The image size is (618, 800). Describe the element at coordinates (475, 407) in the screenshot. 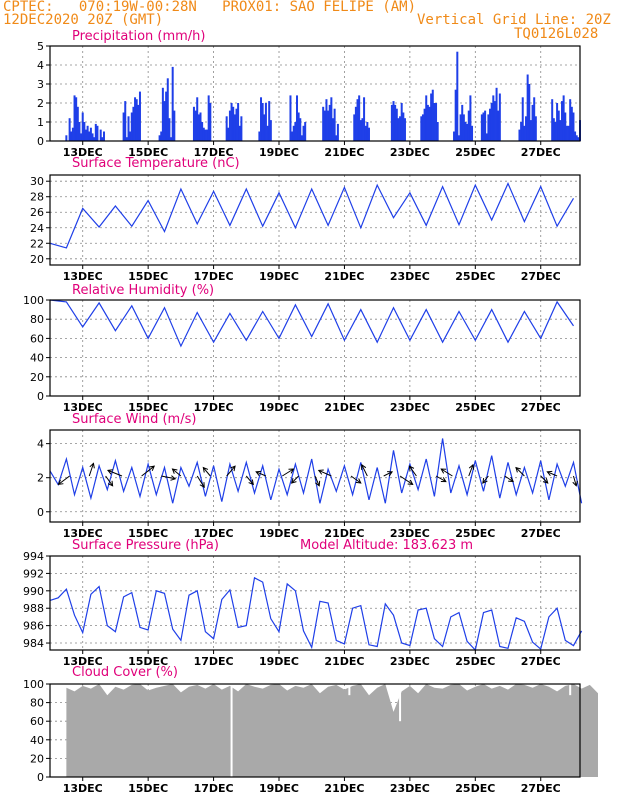

I see `x-tick-label: 25DEC` at that location.